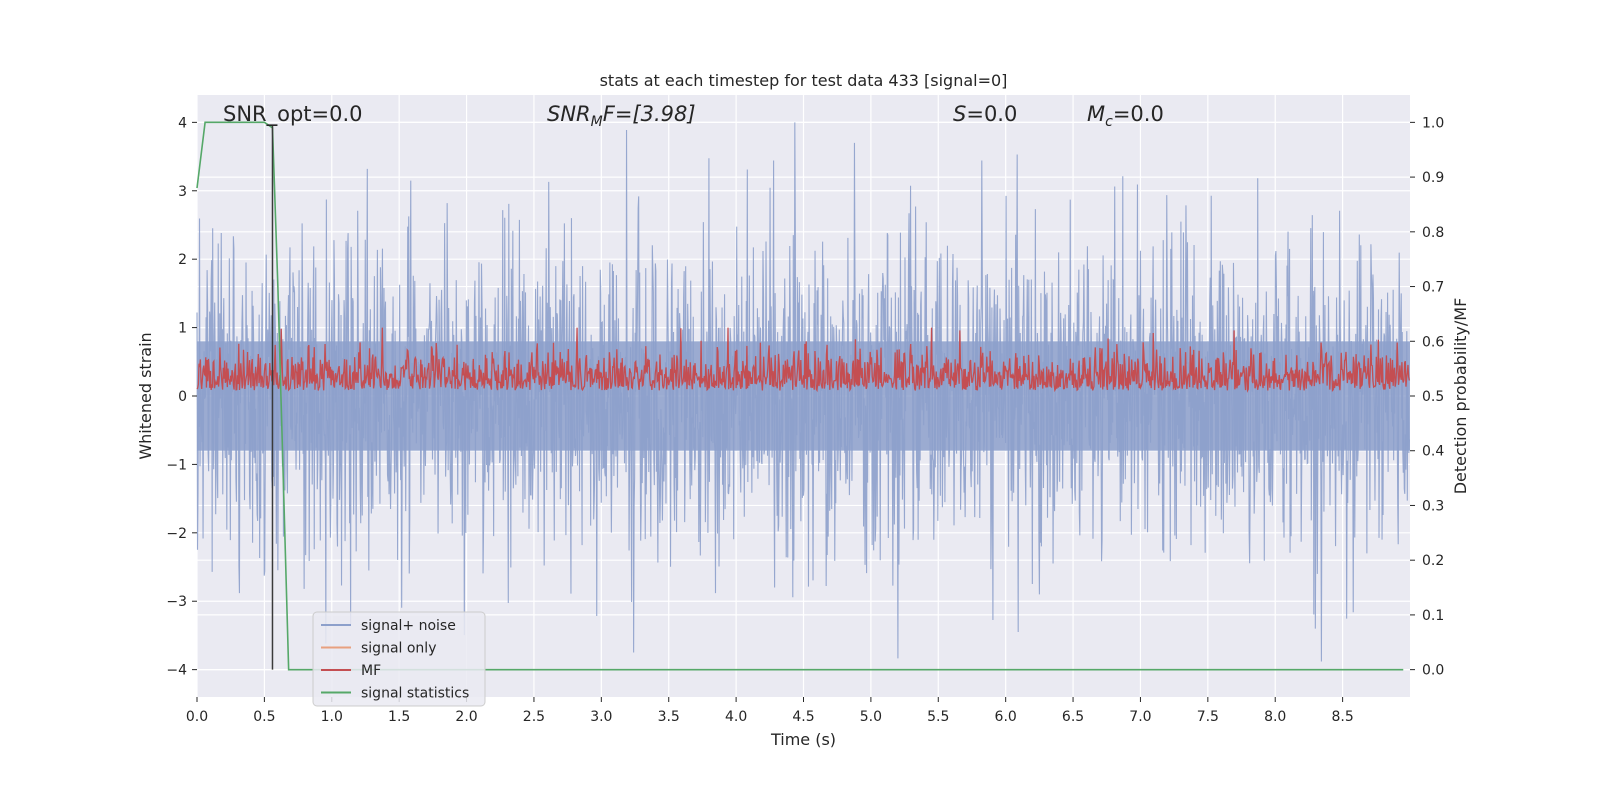  Describe the element at coordinates (649, 114) in the screenshot. I see `annotation-snr-mf-rest: F=[3.98]` at that location.